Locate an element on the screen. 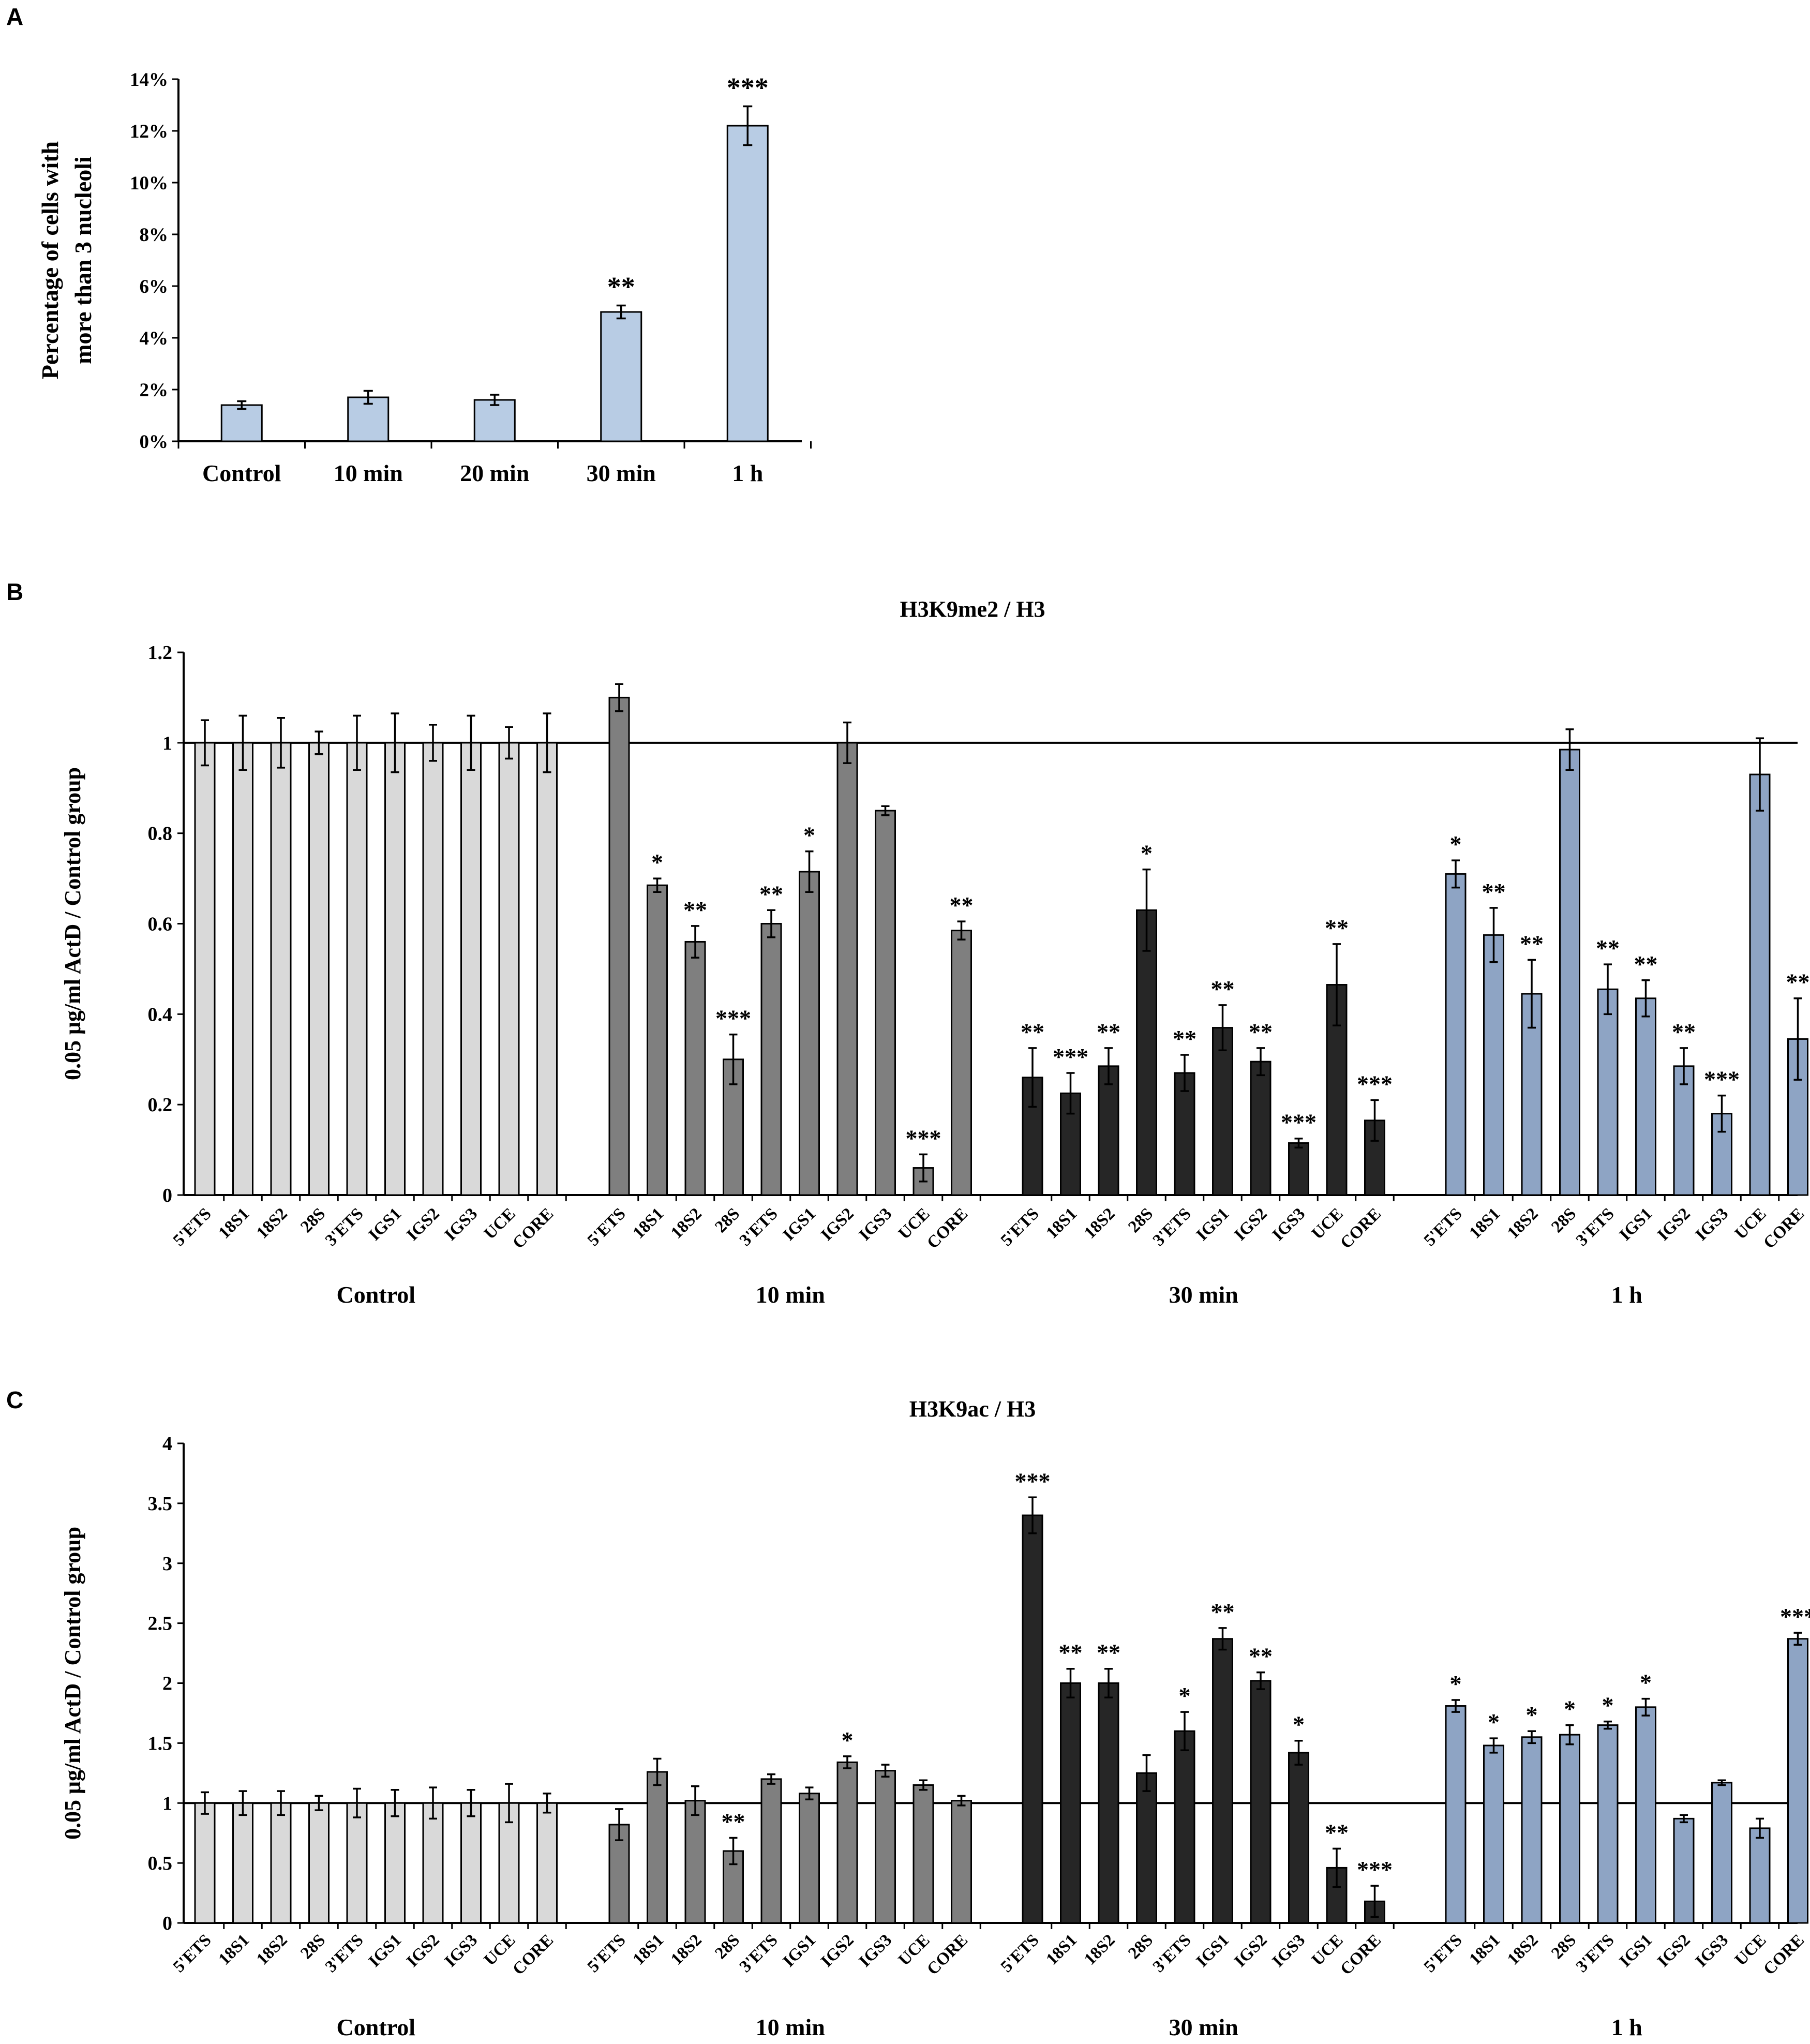  x-category-label: 1 h is located at coordinates (748, 473).